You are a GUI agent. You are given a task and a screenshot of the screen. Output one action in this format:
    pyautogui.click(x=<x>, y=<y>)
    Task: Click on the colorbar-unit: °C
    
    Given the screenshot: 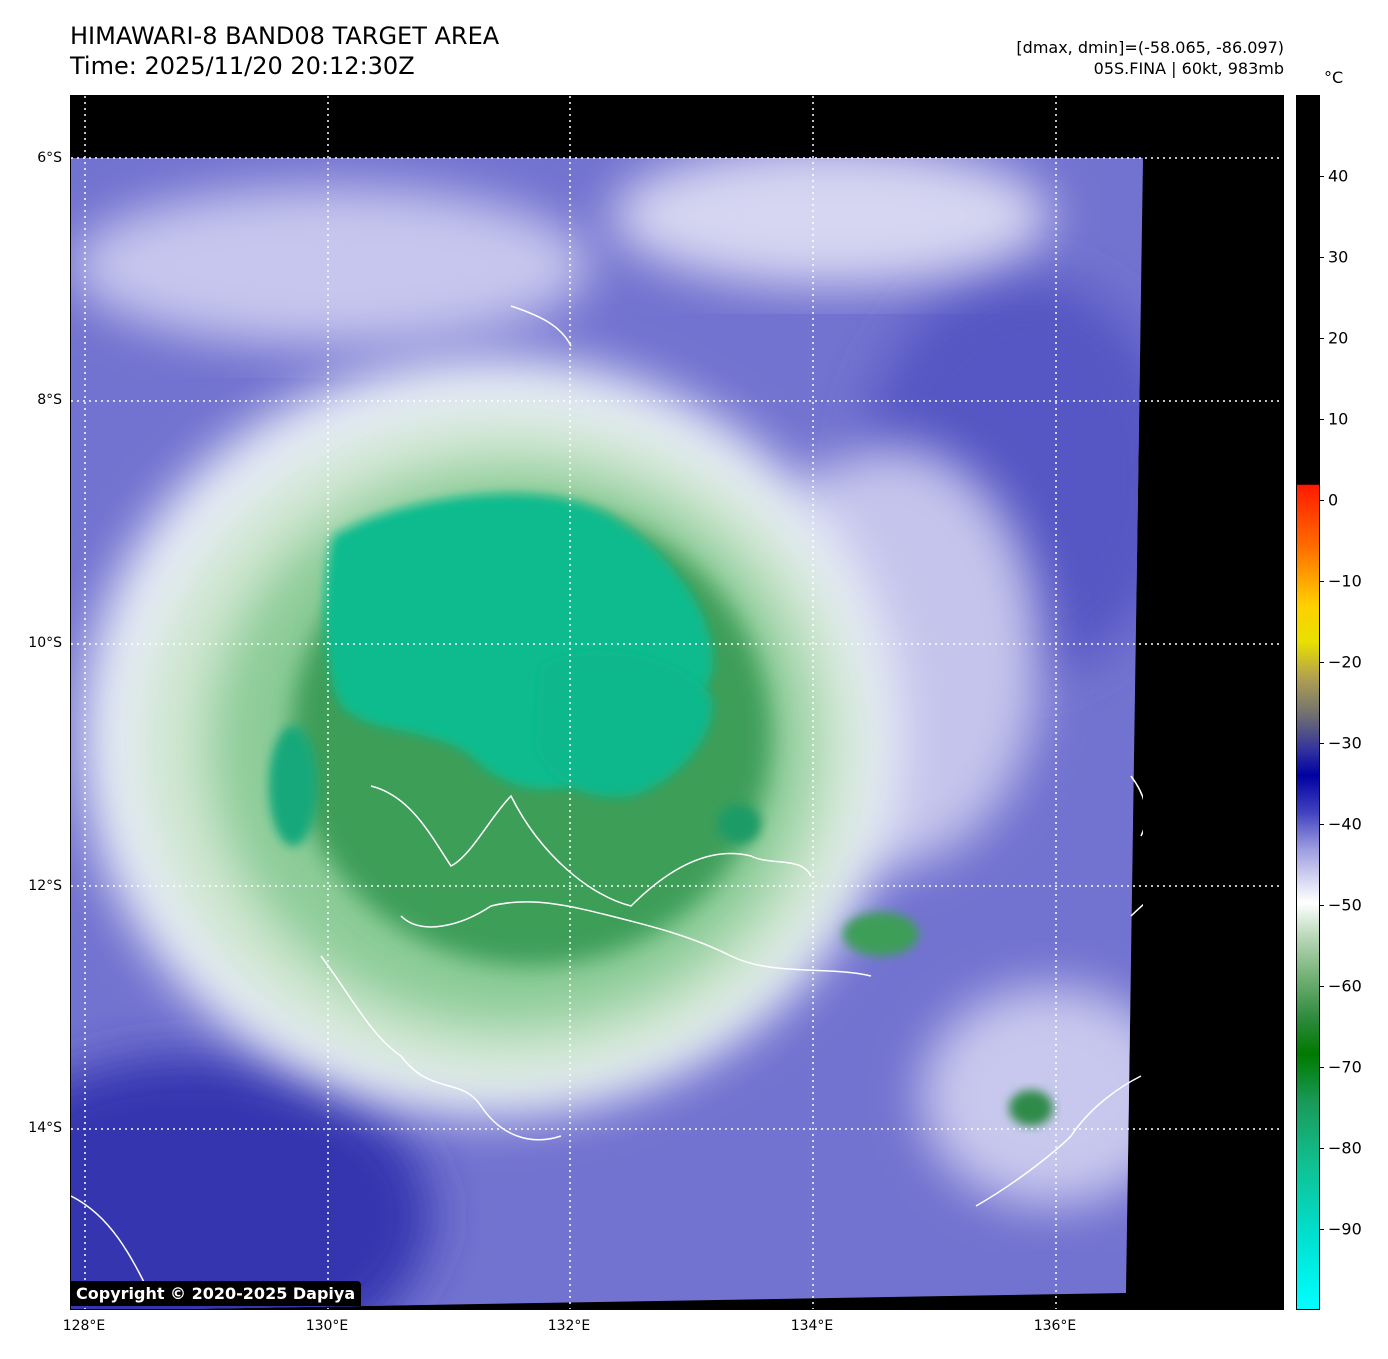 What is the action you would take?
    pyautogui.click(x=1334, y=77)
    